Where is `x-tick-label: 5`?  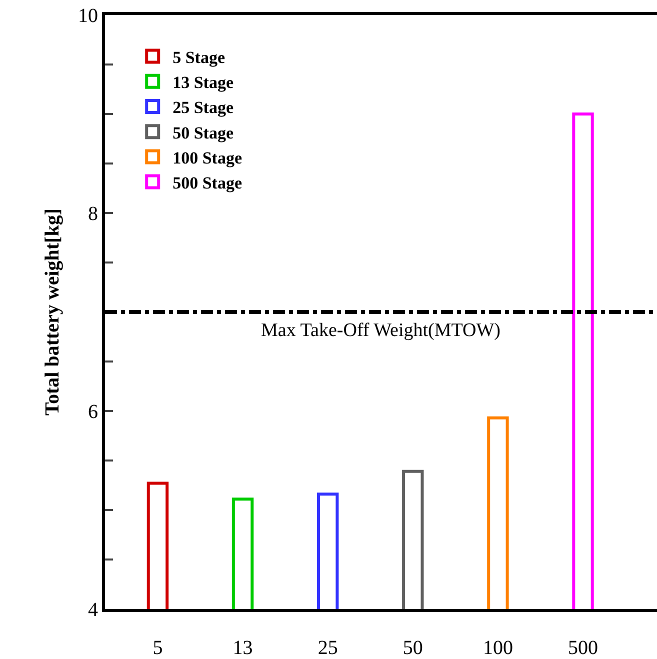 x-tick-label: 5 is located at coordinates (157, 648).